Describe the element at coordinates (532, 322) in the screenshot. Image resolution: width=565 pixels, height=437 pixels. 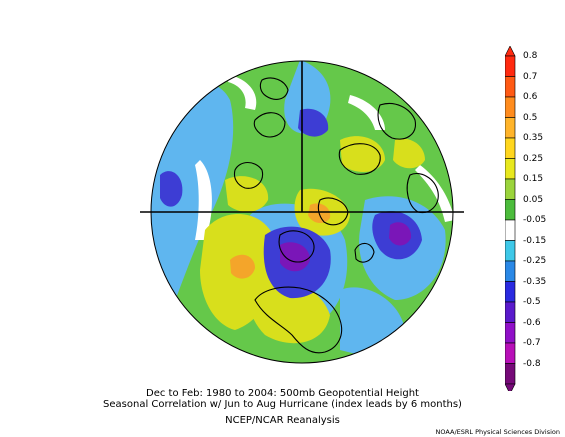
I see `colorbar-tick-label: -0.6` at that location.